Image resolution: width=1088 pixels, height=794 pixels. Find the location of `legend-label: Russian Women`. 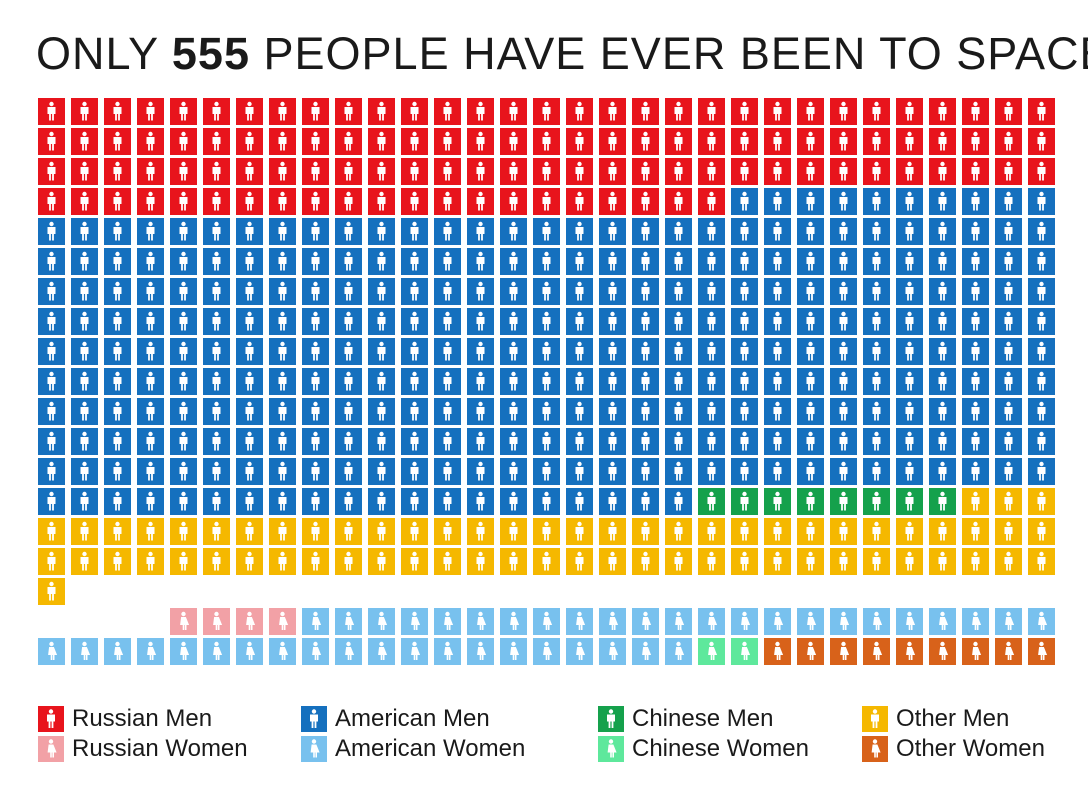

legend-label: Russian Women is located at coordinates (160, 748).